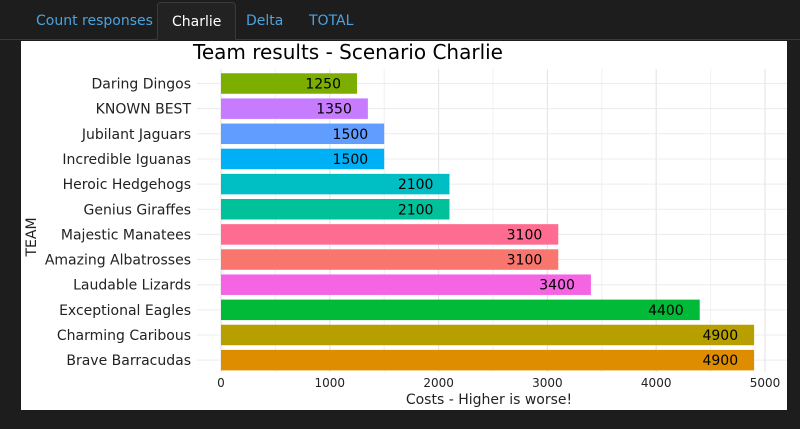 The height and width of the screenshot is (429, 800). What do you see at coordinates (547, 383) in the screenshot?
I see `x-tick-label: 3000` at bounding box center [547, 383].